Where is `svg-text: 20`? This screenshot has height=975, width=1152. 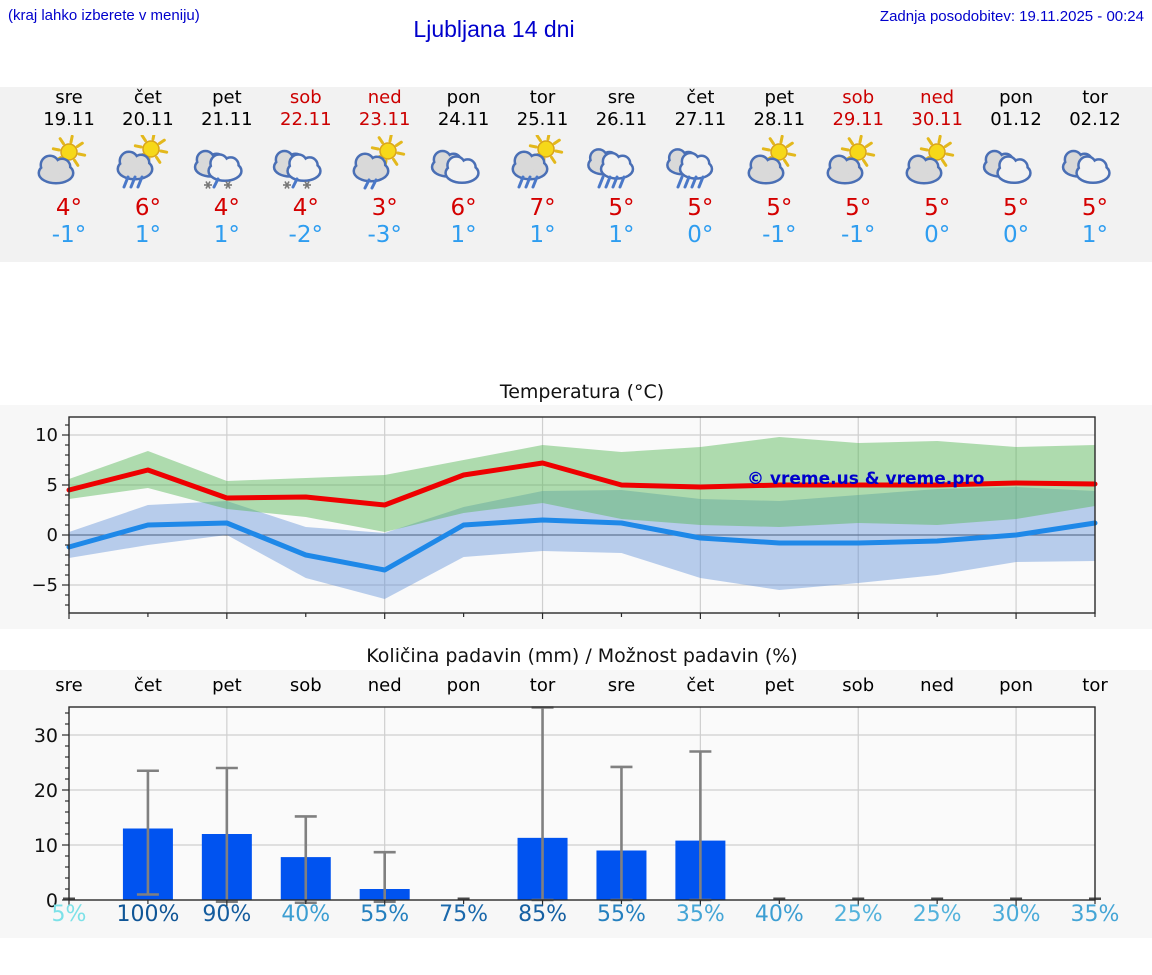
svg-text: 20 is located at coordinates (46, 791).